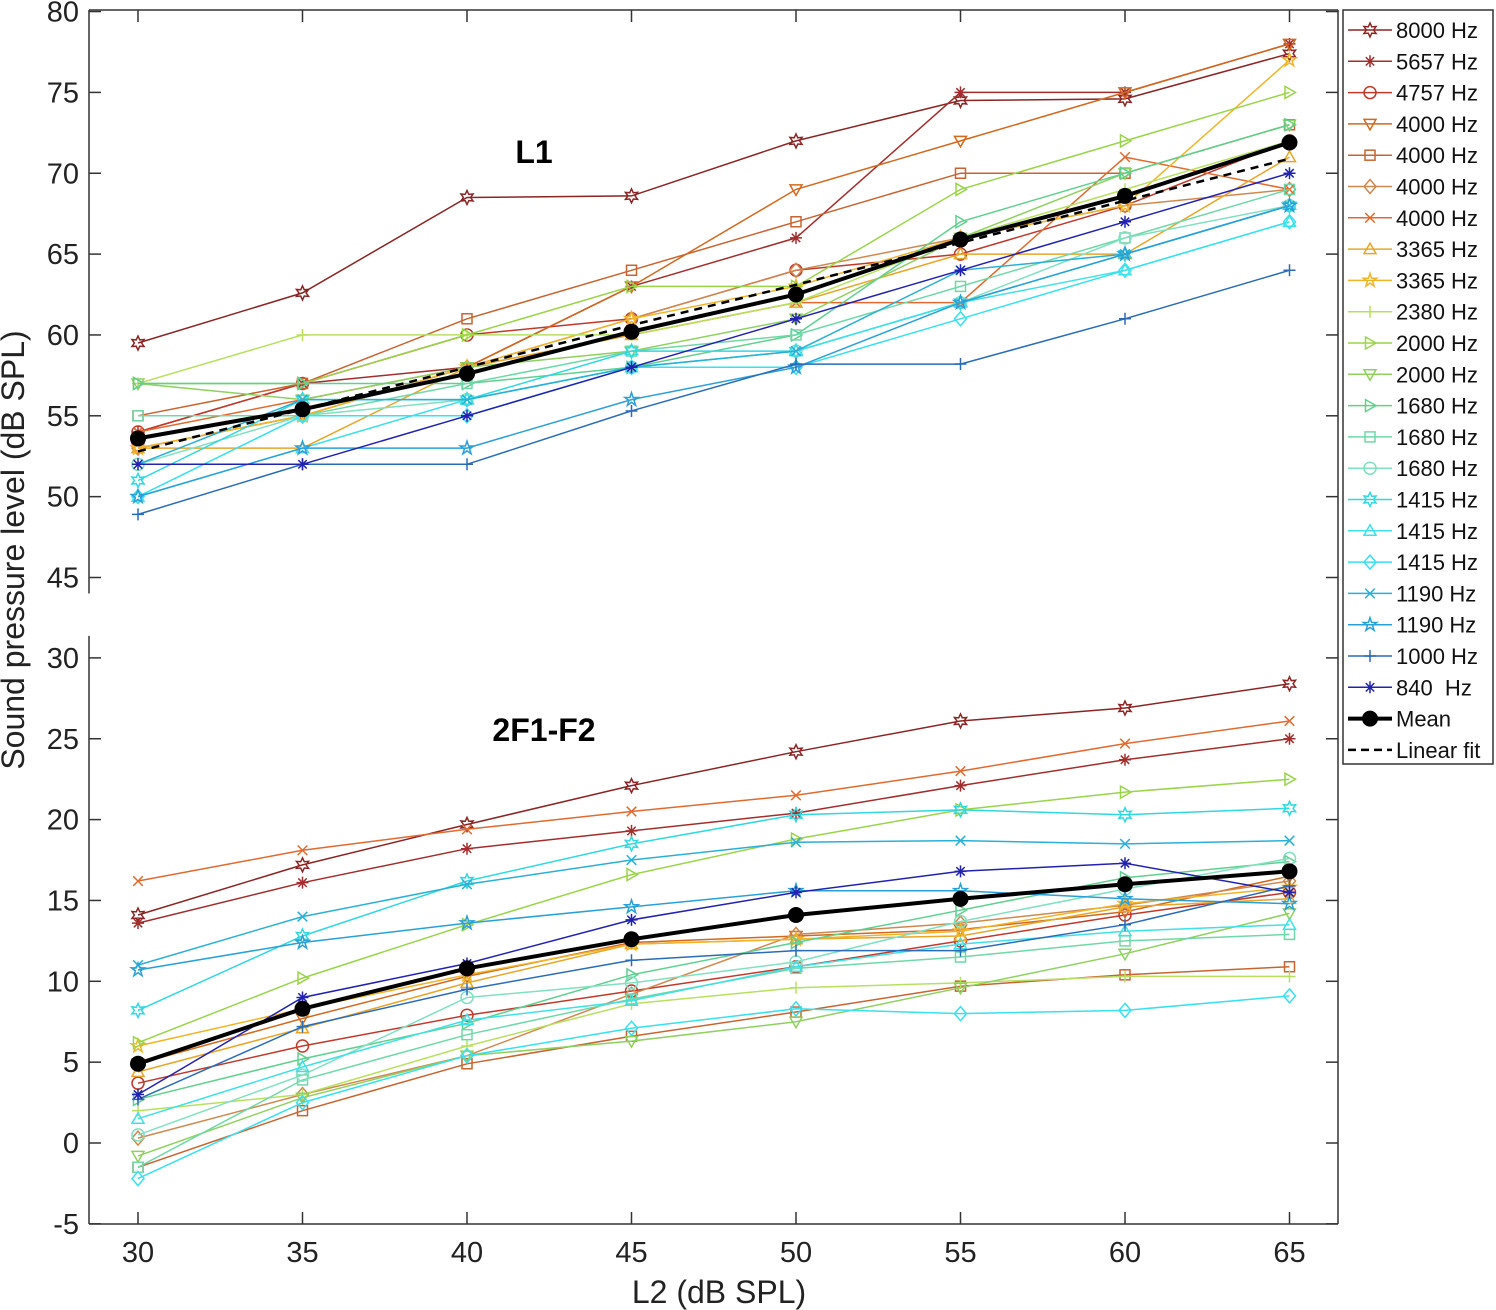  What do you see at coordinates (1413, 280) in the screenshot?
I see `legend-item-8: 3365 Hz` at bounding box center [1413, 280].